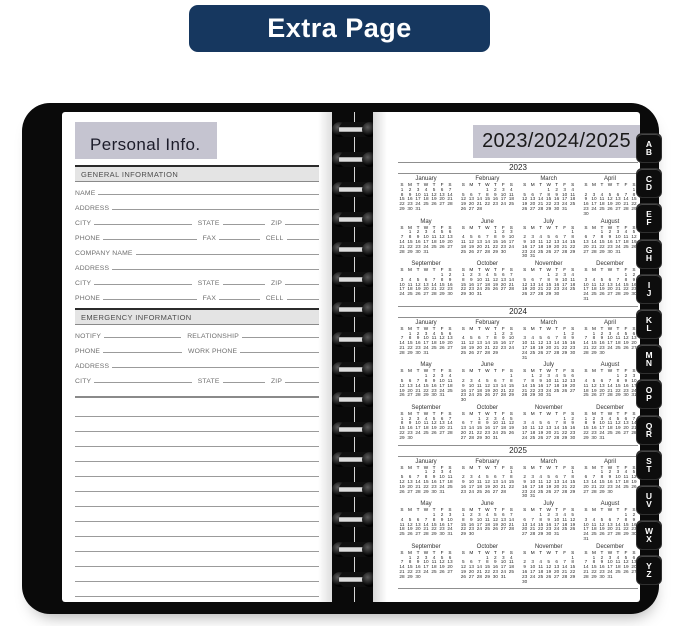  I want to click on form-field-row: CITY STATE ZIP, so click(197, 219).